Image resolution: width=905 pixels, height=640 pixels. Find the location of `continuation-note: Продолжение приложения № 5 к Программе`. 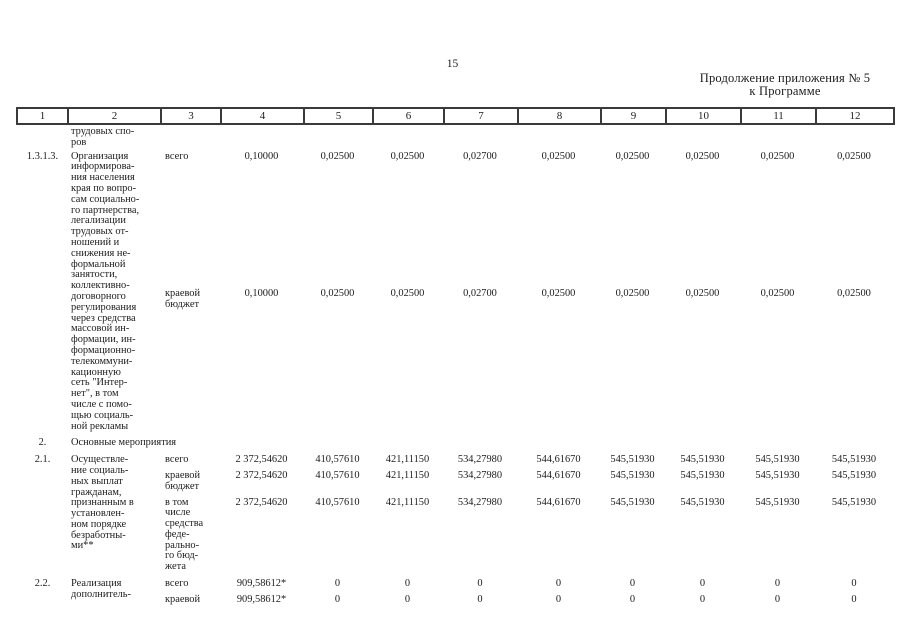

continuation-note: Продолжение приложения № 5 к Программе is located at coordinates (785, 84).